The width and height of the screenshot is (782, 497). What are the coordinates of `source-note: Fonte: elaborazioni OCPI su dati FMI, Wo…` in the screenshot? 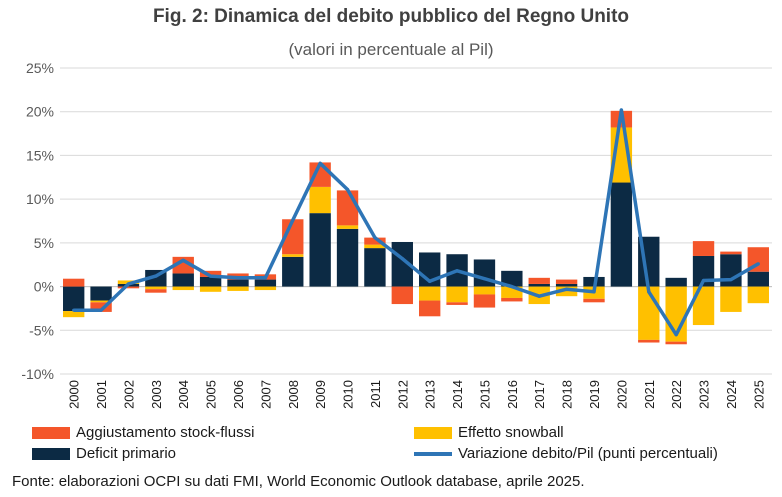 It's located at (298, 481).